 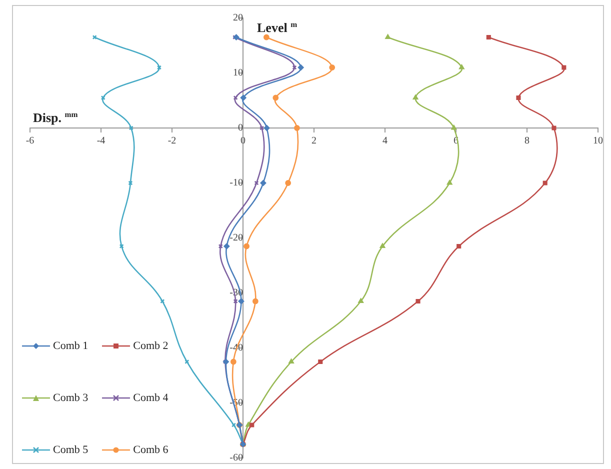 I want to click on y-tick-label: -10, so click(x=236, y=183).